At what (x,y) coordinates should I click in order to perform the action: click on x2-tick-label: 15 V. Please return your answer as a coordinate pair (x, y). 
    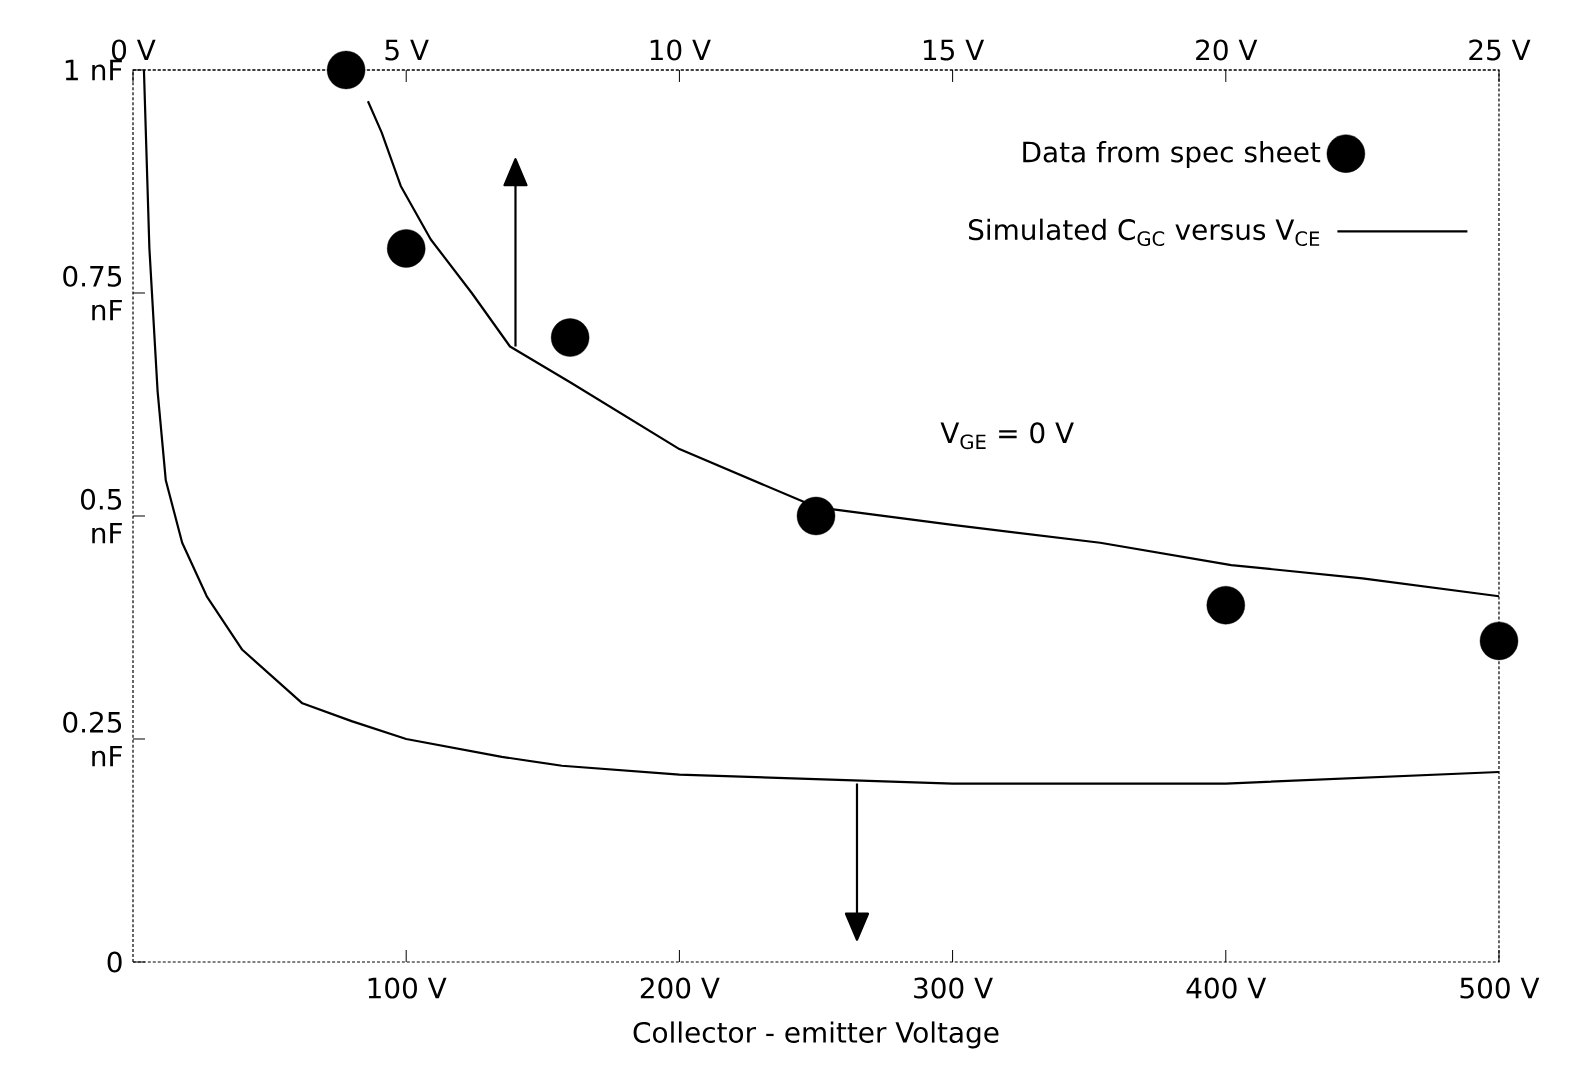
    Looking at the image, I should click on (954, 50).